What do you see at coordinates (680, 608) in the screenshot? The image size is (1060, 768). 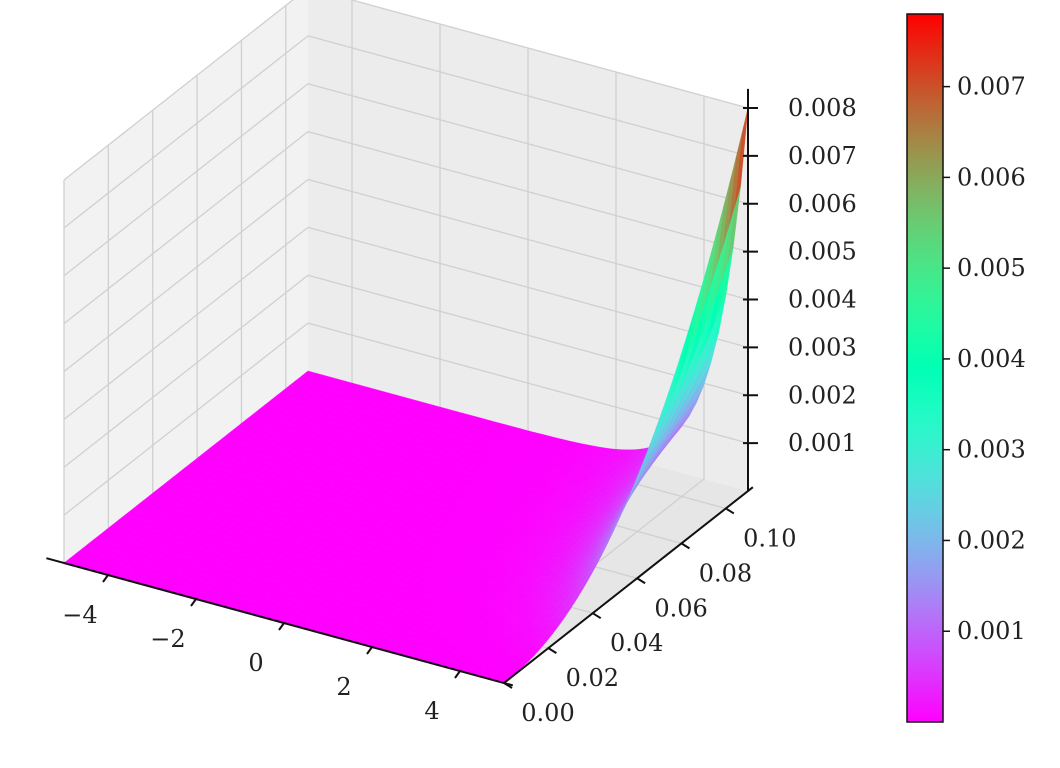 I see `y-tick-label: 0.06` at bounding box center [680, 608].